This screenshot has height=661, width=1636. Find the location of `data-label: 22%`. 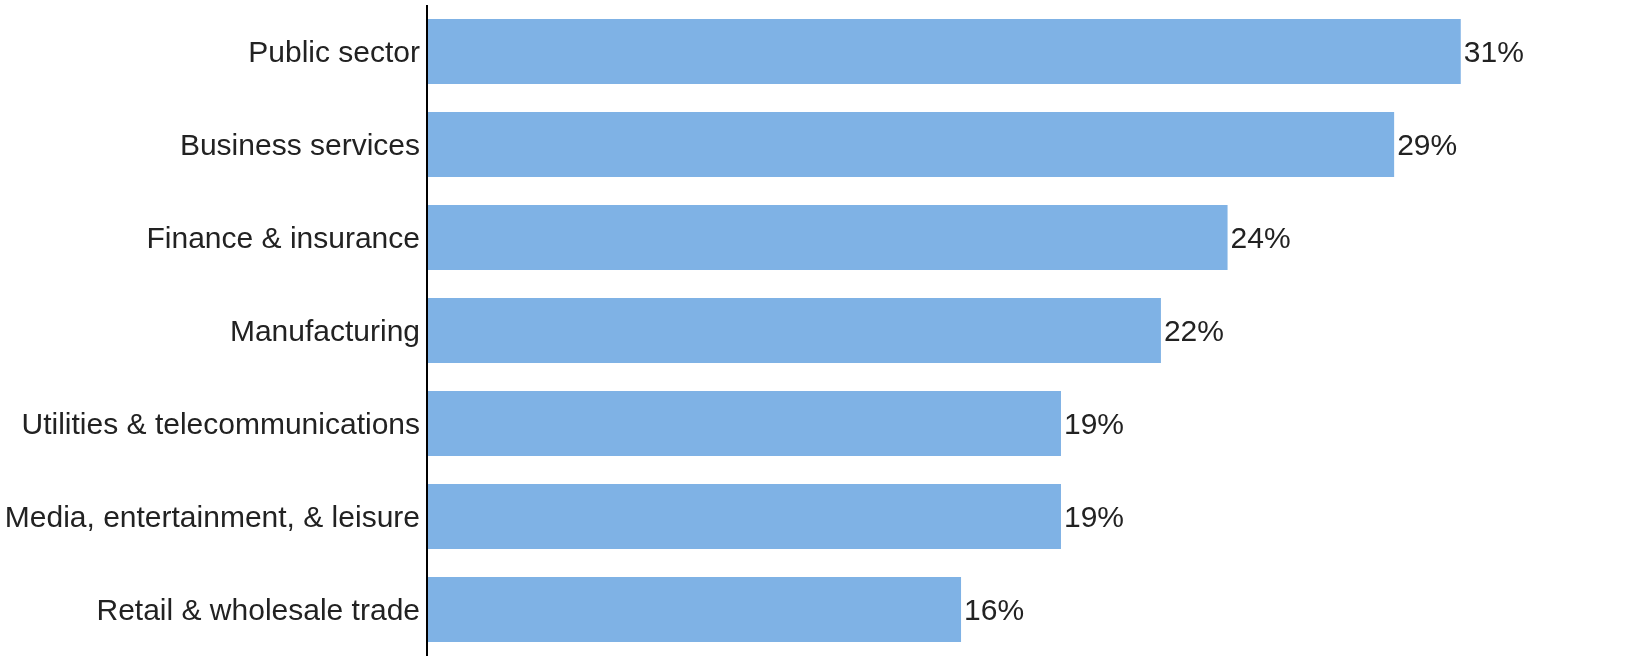

data-label: 22% is located at coordinates (1193, 330).